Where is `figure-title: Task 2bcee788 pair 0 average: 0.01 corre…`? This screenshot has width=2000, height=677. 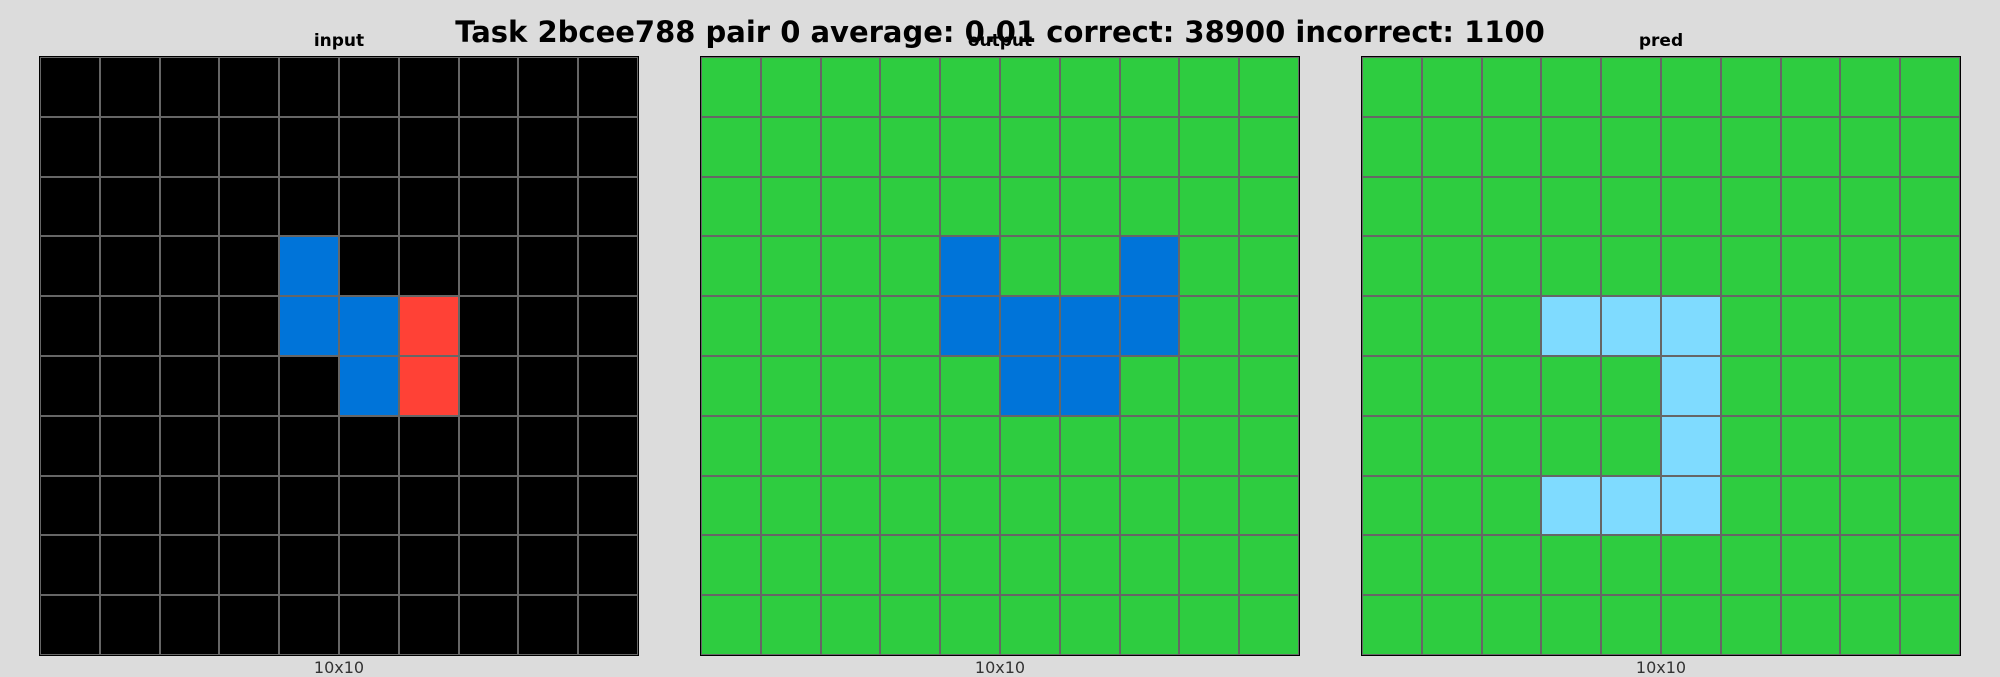
figure-title: Task 2bcee788 pair 0 average: 0.01 corre… is located at coordinates (1000, 32).